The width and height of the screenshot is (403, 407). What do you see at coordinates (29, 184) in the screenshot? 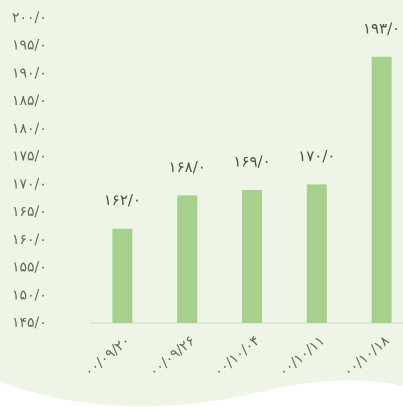
I see `y-tick-label: ۱۷۰/۰` at bounding box center [29, 184].